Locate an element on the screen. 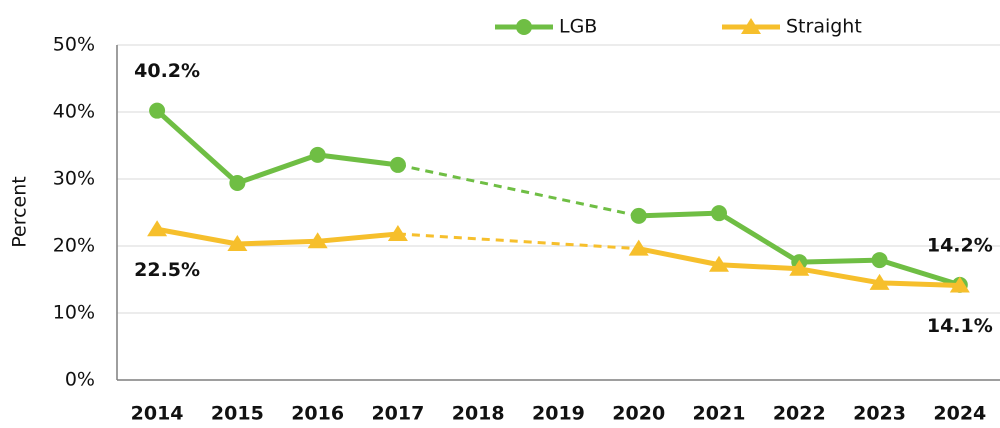 The image size is (1000, 428). y-tick-label: 20% is located at coordinates (74, 246).